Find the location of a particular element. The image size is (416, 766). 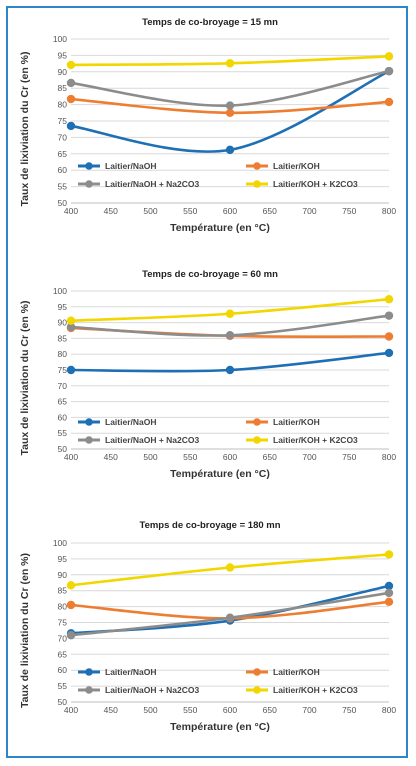

y-tick-label: 80 is located at coordinates (63, 354).